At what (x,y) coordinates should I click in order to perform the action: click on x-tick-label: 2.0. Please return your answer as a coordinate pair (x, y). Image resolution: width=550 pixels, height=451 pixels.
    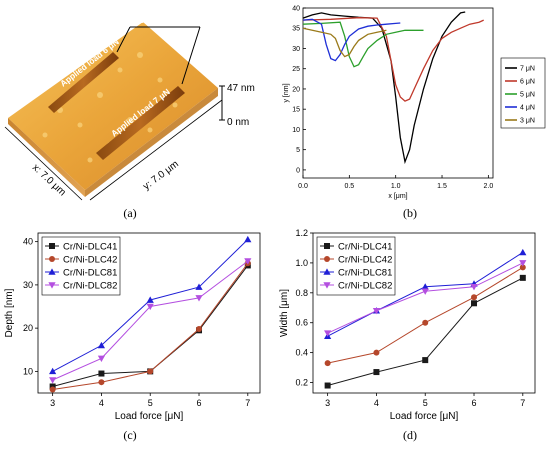
    Looking at the image, I should click on (488, 186).